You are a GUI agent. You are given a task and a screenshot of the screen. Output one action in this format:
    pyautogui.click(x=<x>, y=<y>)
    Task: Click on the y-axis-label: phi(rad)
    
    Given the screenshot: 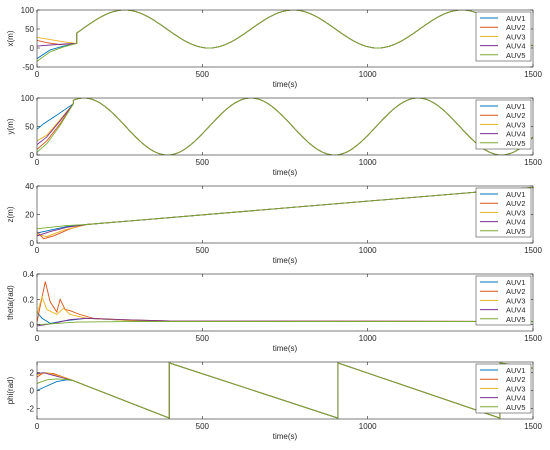 What is the action you would take?
    pyautogui.click(x=10, y=390)
    